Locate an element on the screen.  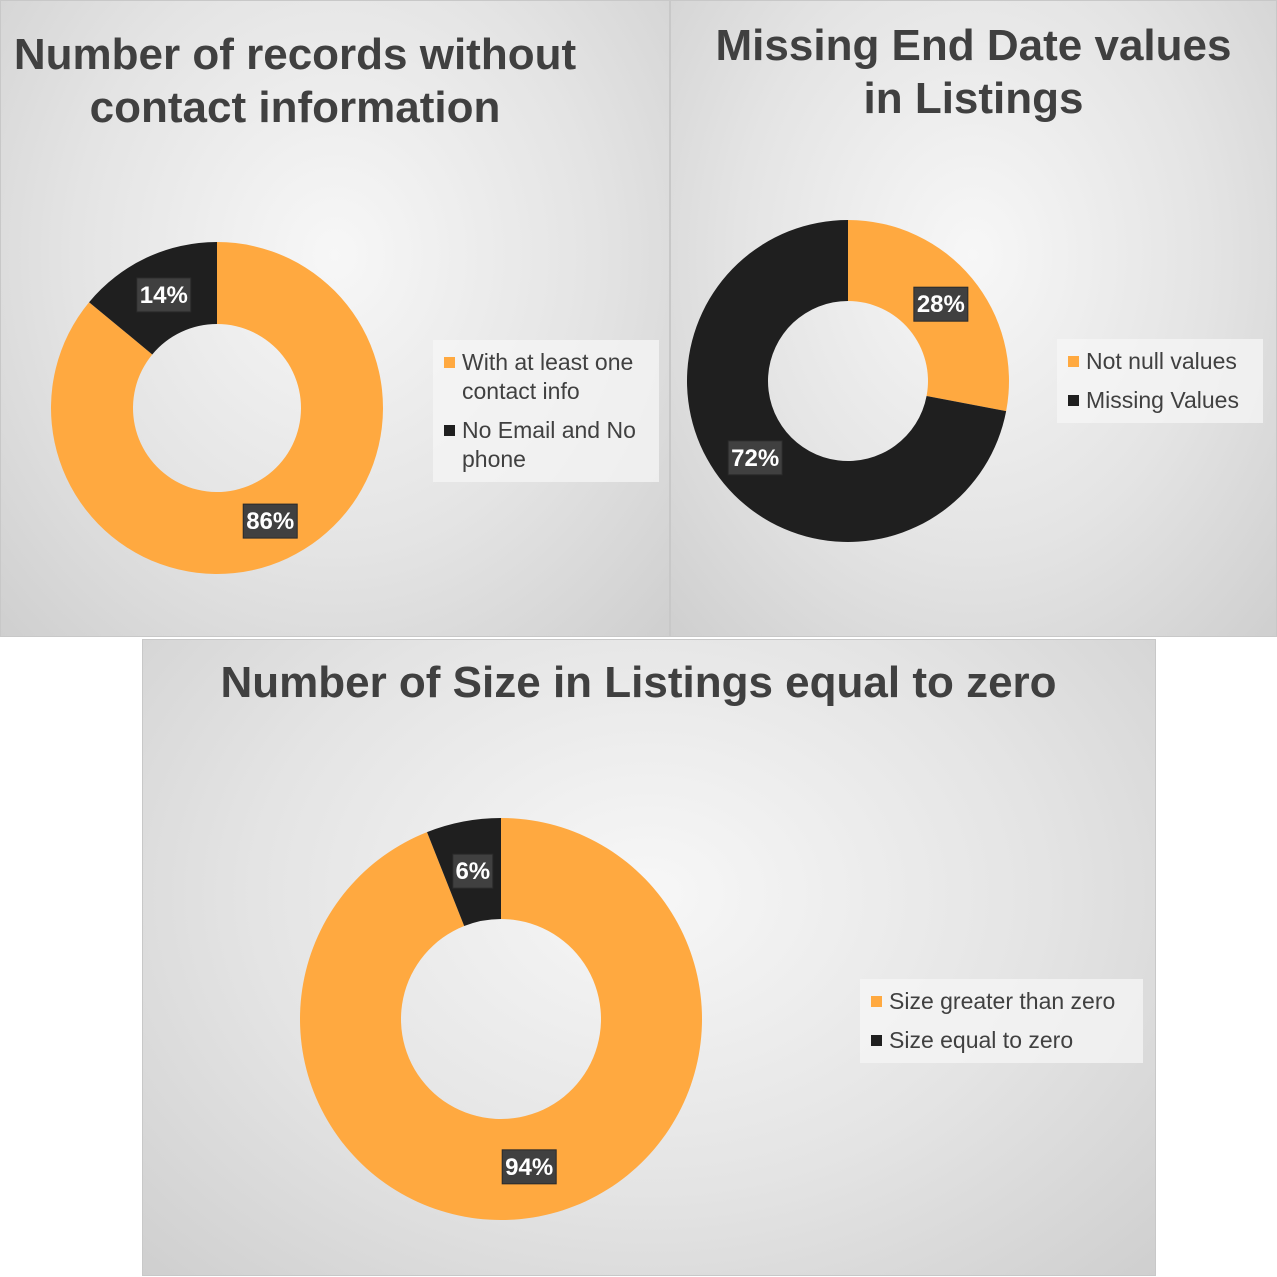
data-label: 86% is located at coordinates (270, 521).